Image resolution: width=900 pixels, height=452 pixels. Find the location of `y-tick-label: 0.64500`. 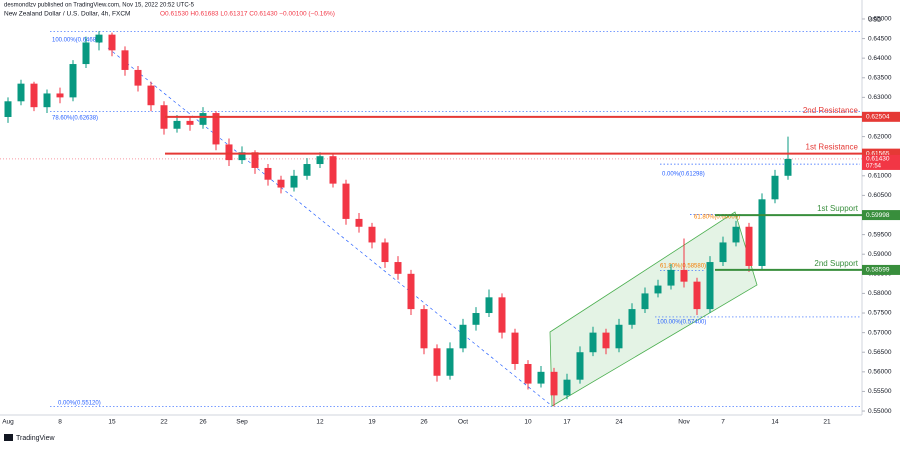

y-tick-label: 0.64500 is located at coordinates (880, 38).